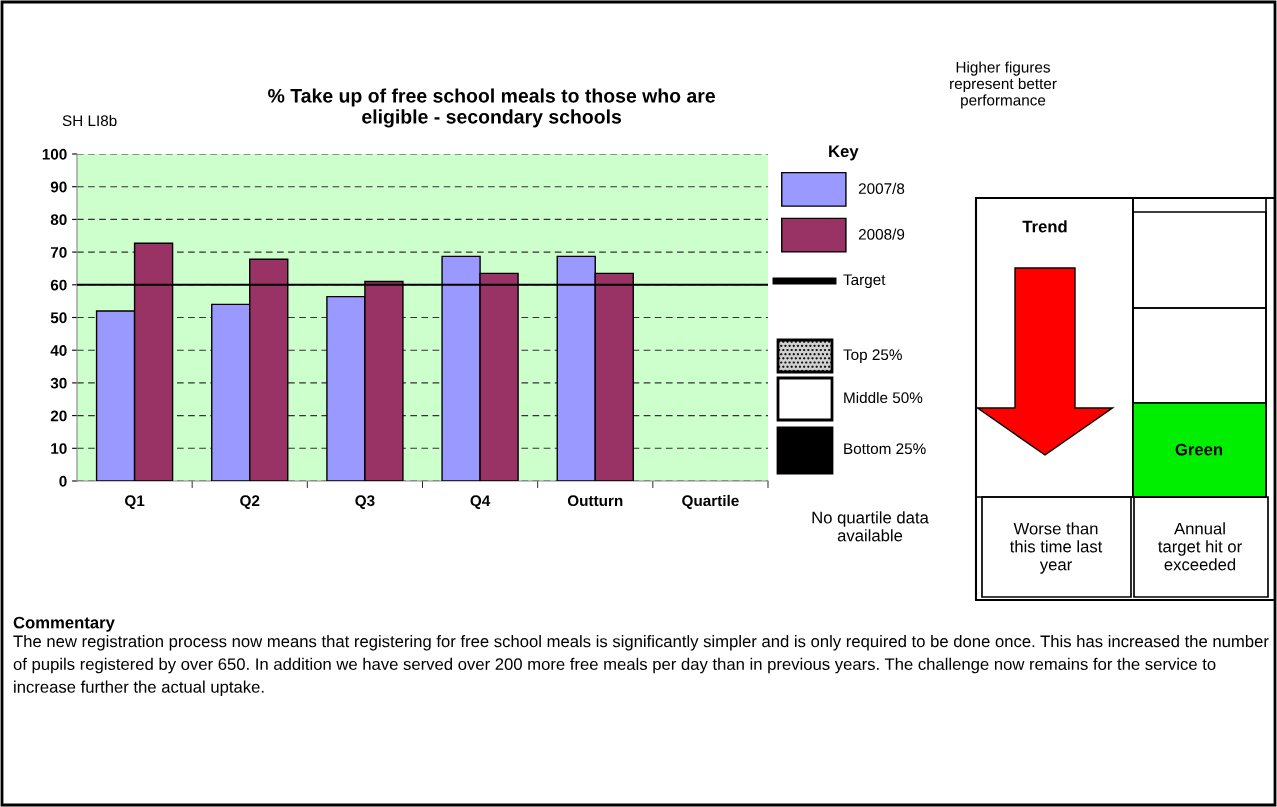 The width and height of the screenshot is (1277, 807). What do you see at coordinates (881, 188) in the screenshot?
I see `legend-label: 2007/8` at bounding box center [881, 188].